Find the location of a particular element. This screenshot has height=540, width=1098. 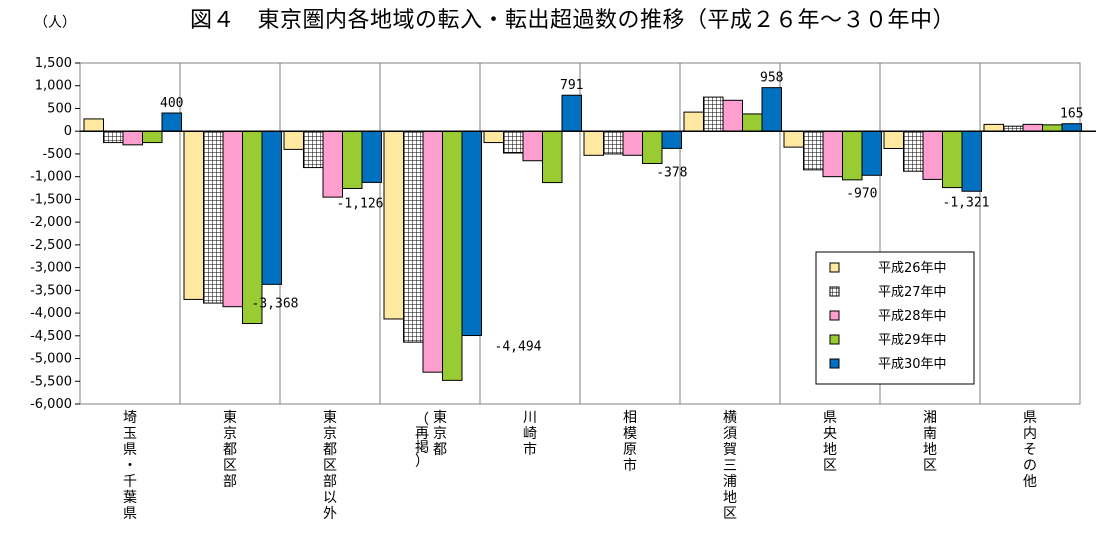

data-label: 165 is located at coordinates (1071, 114).